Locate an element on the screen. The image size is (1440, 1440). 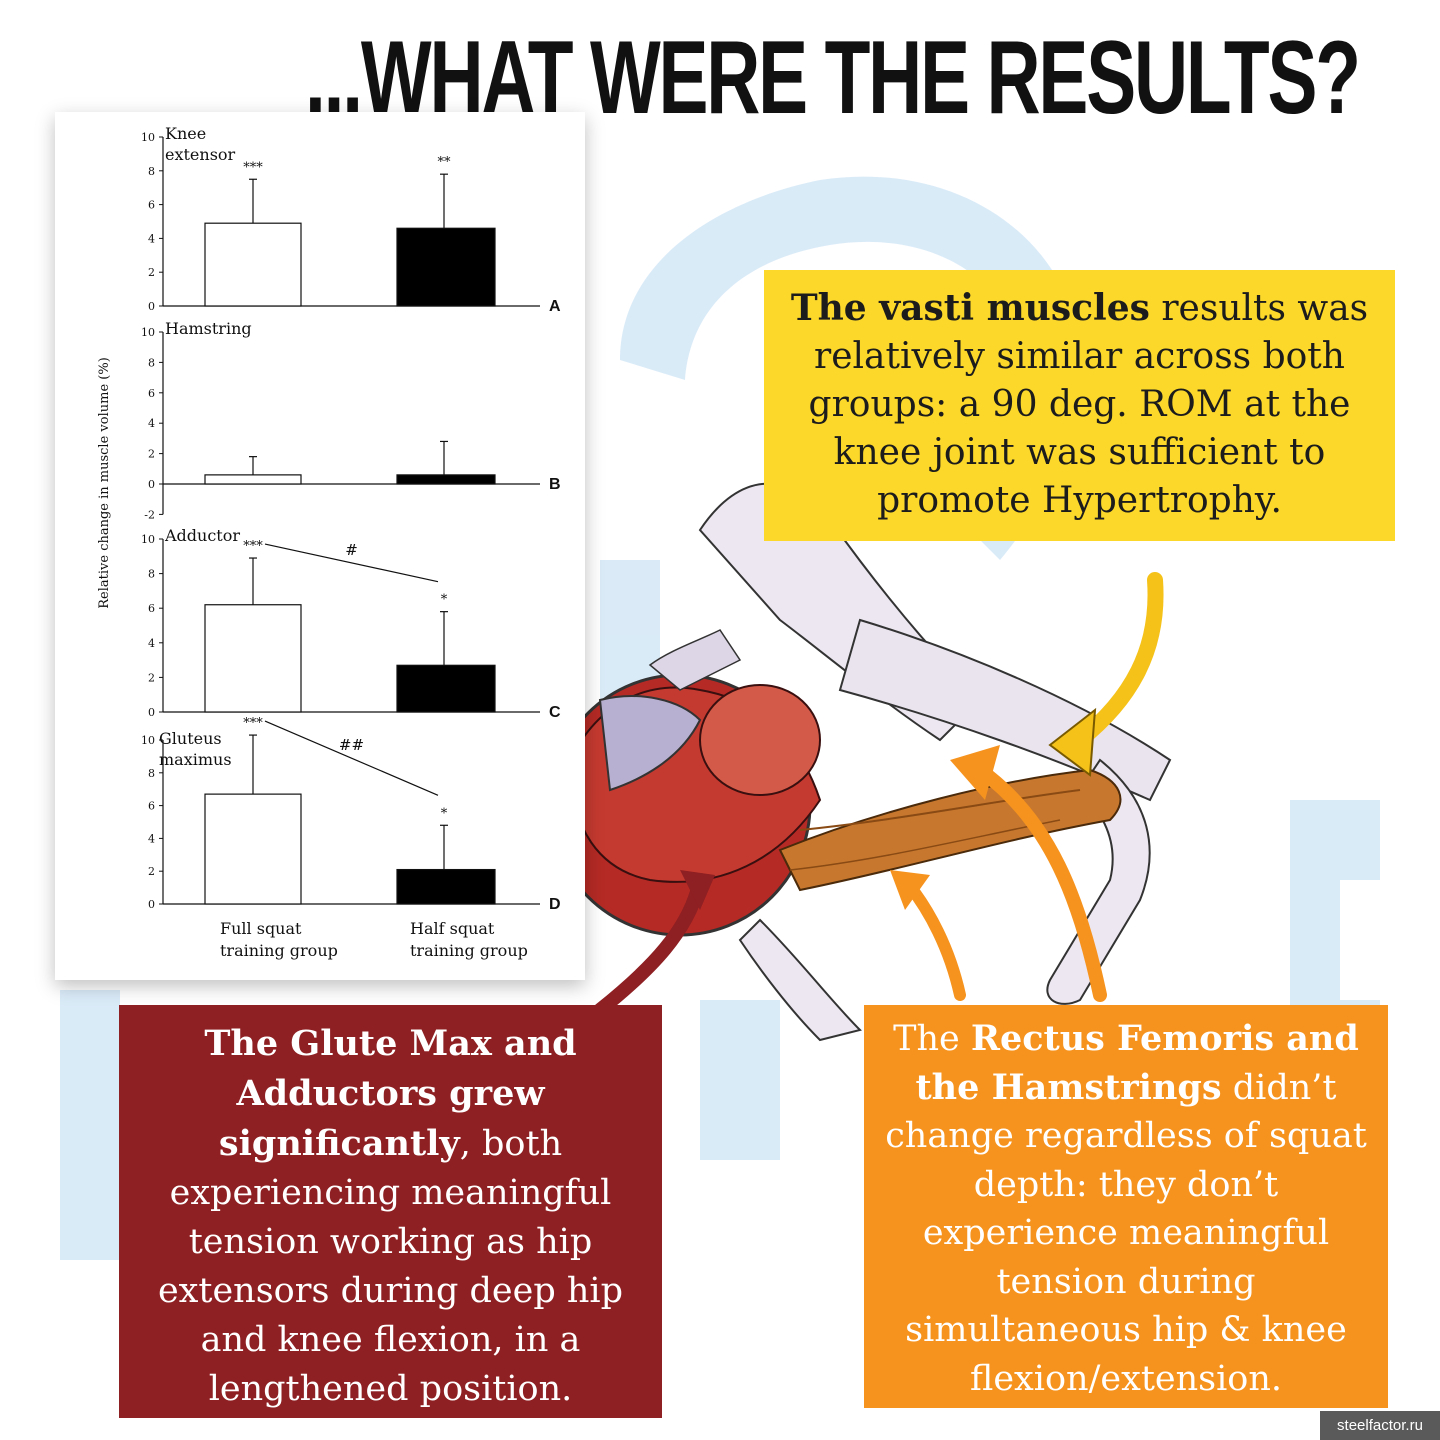
rectus-callout-bold: Rectus Femoris and the Hamstrings is located at coordinates (1137, 1063).